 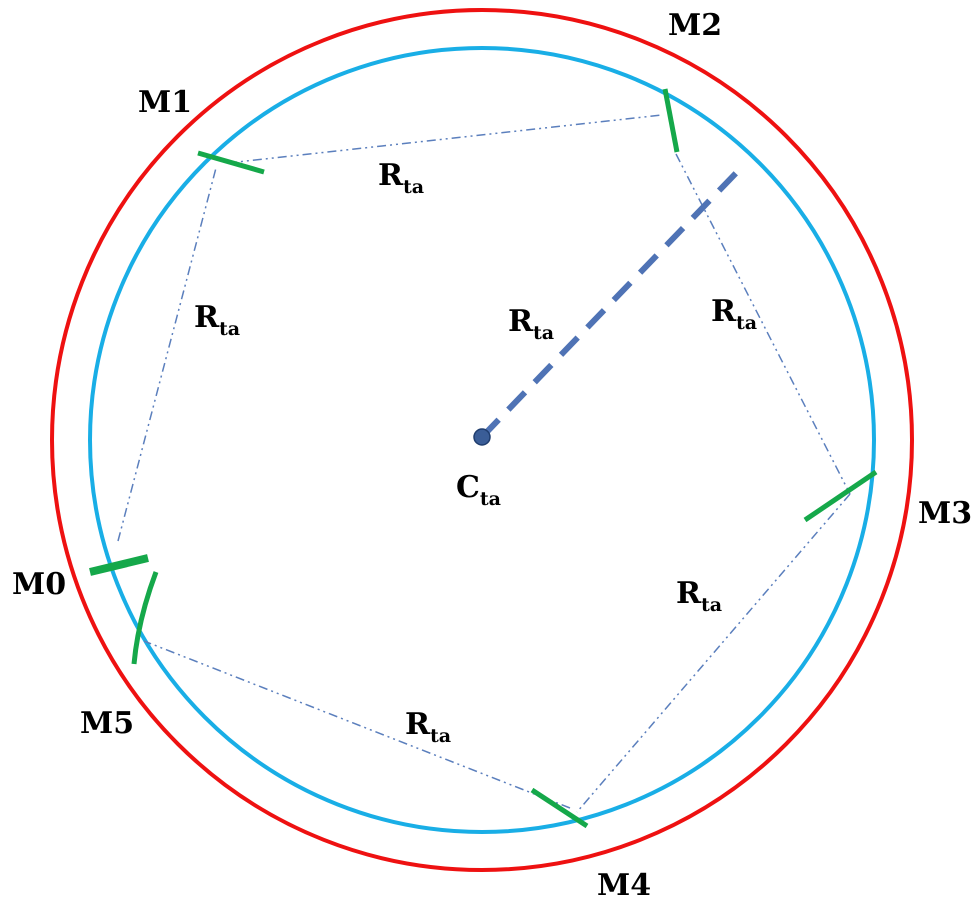 What do you see at coordinates (167, 354) in the screenshot?
I see `chord-m0-m1` at bounding box center [167, 354].